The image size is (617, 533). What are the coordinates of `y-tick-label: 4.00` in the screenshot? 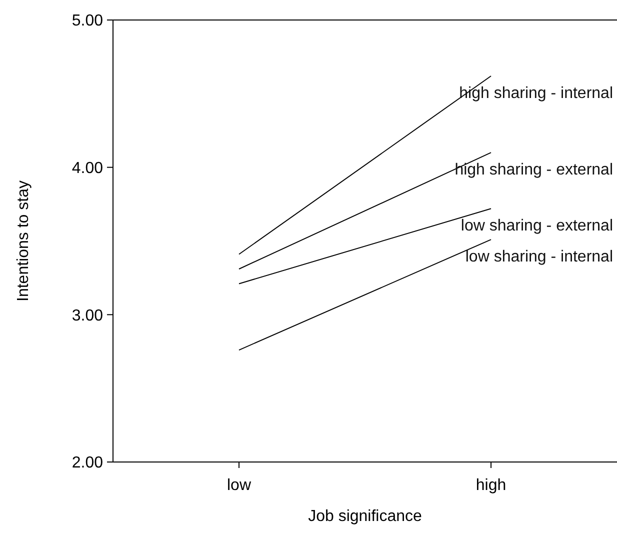 It's located at (88, 168).